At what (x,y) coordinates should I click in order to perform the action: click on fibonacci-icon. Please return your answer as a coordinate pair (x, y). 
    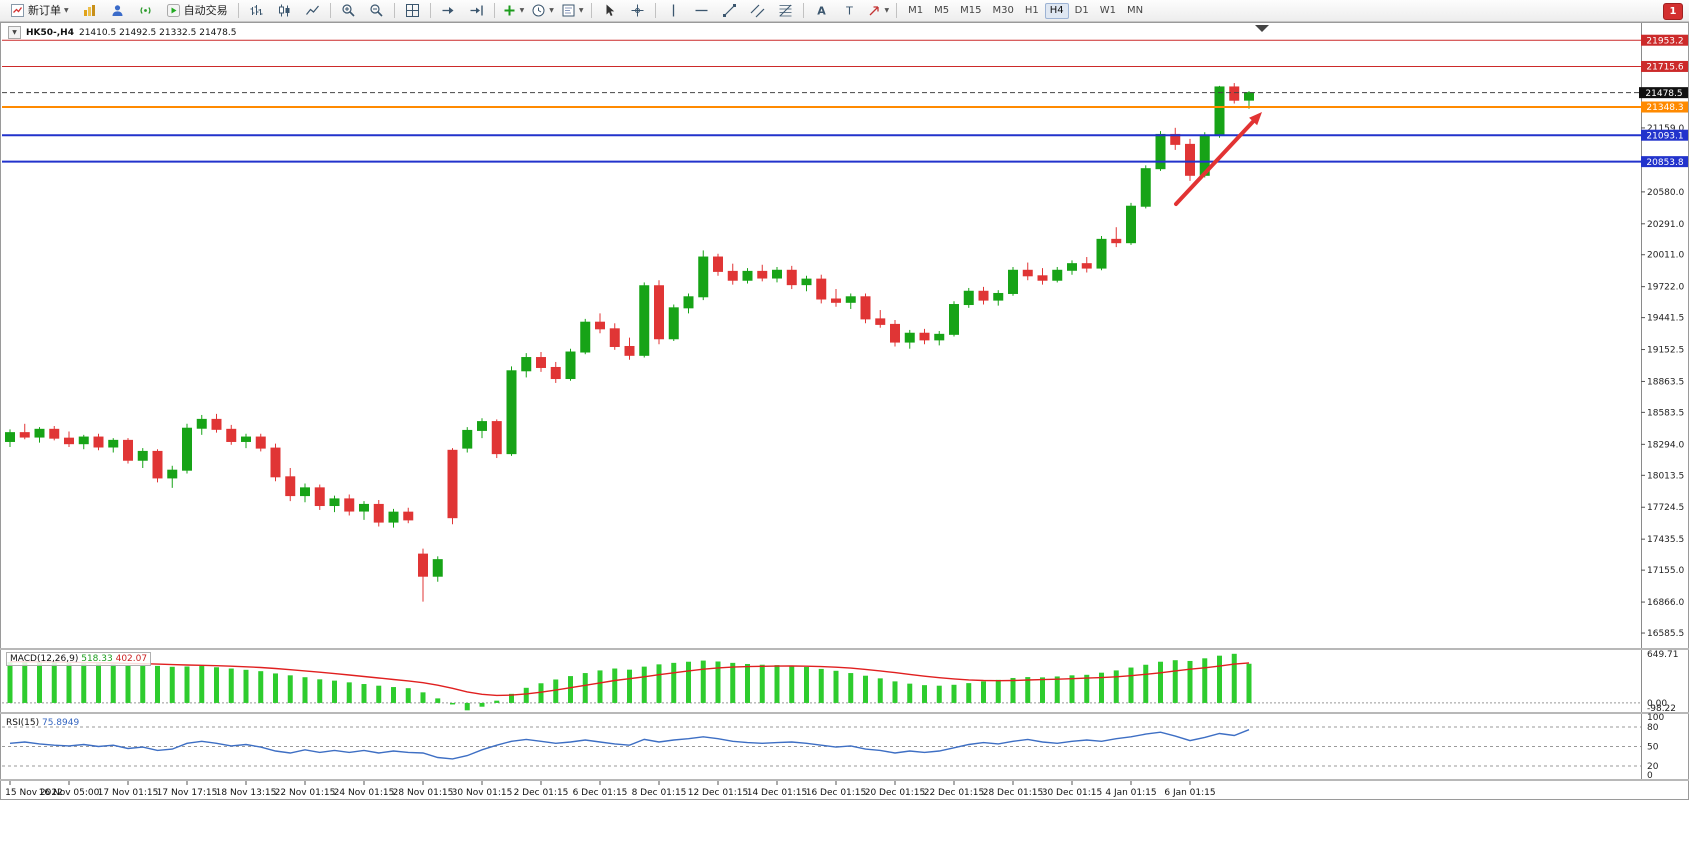
    Looking at the image, I should click on (785, 10).